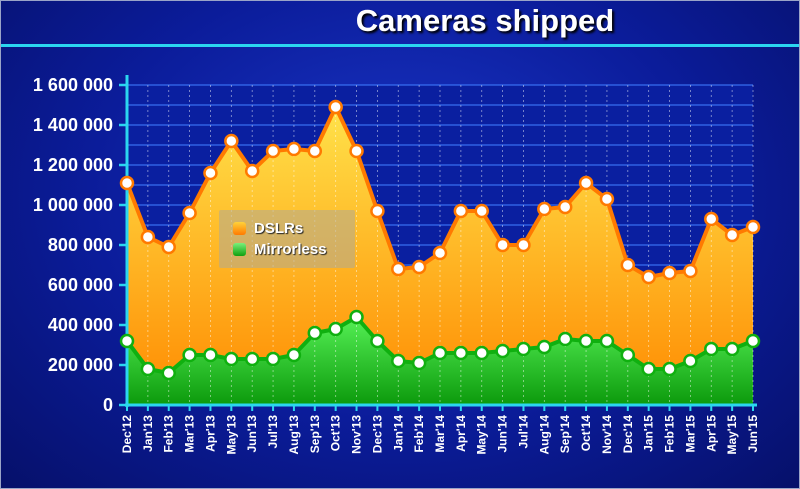 This screenshot has height=489, width=800. What do you see at coordinates (73, 125) in the screenshot?
I see `y-tick-label: 1 400 000` at bounding box center [73, 125].